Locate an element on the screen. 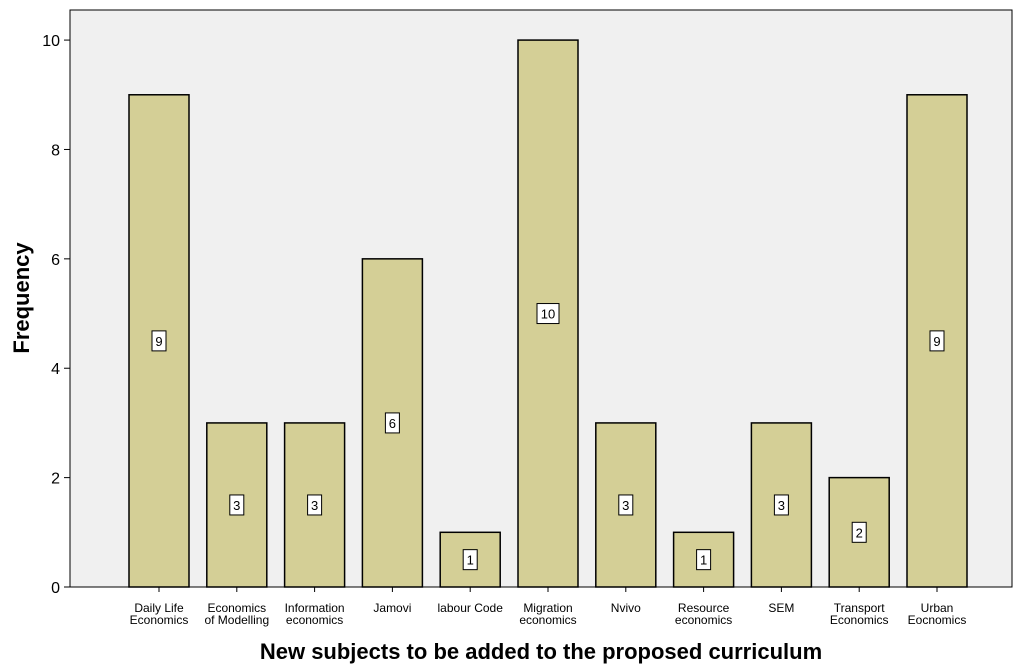 The height and width of the screenshot is (671, 1014). y-axis: 0 2 4 6 8 10 is located at coordinates (56, 315).